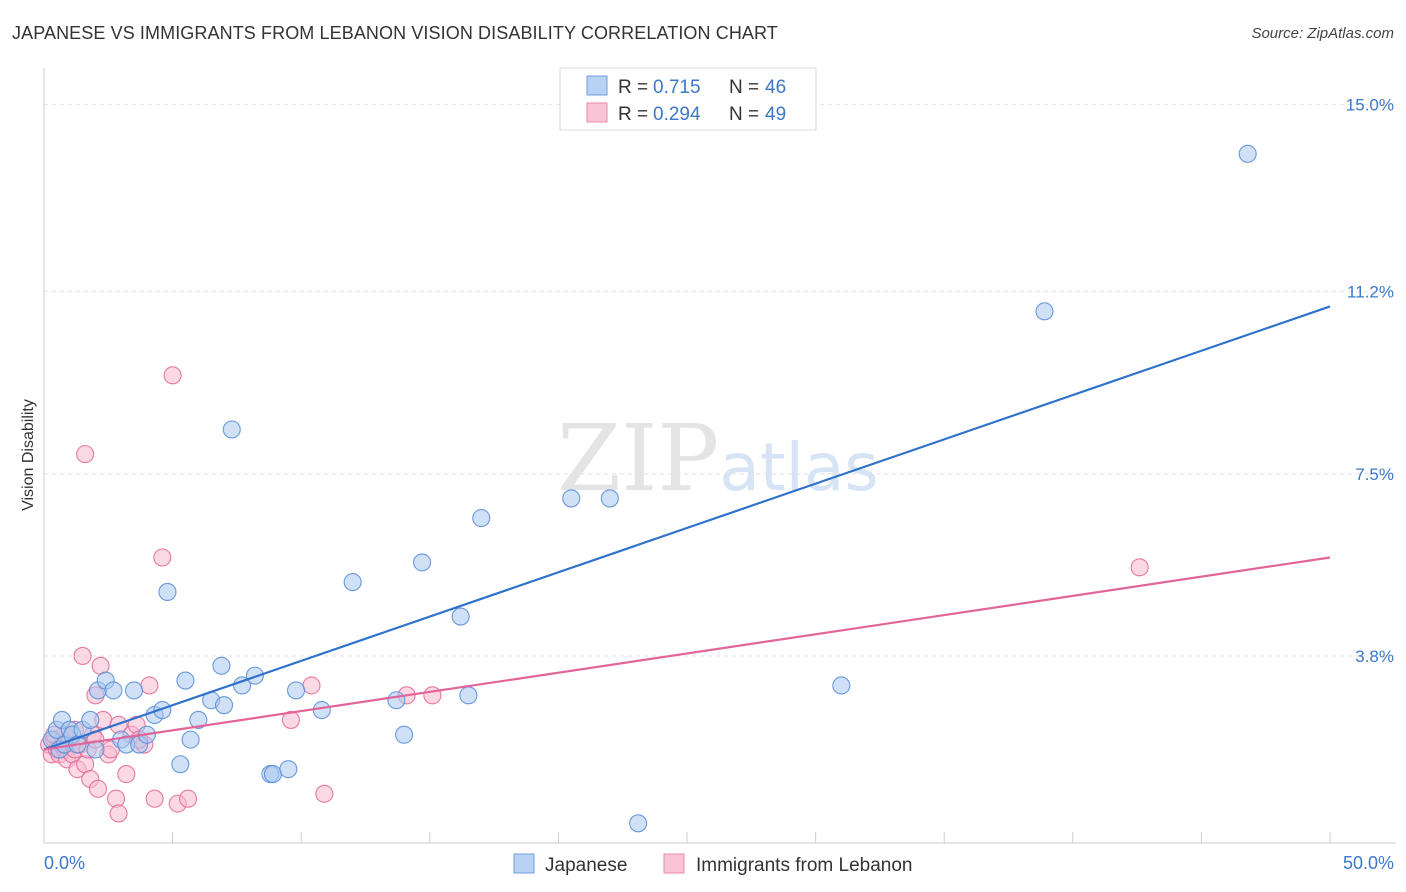 The height and width of the screenshot is (892, 1406). I want to click on watermark-zip: ZIP, so click(638, 458).